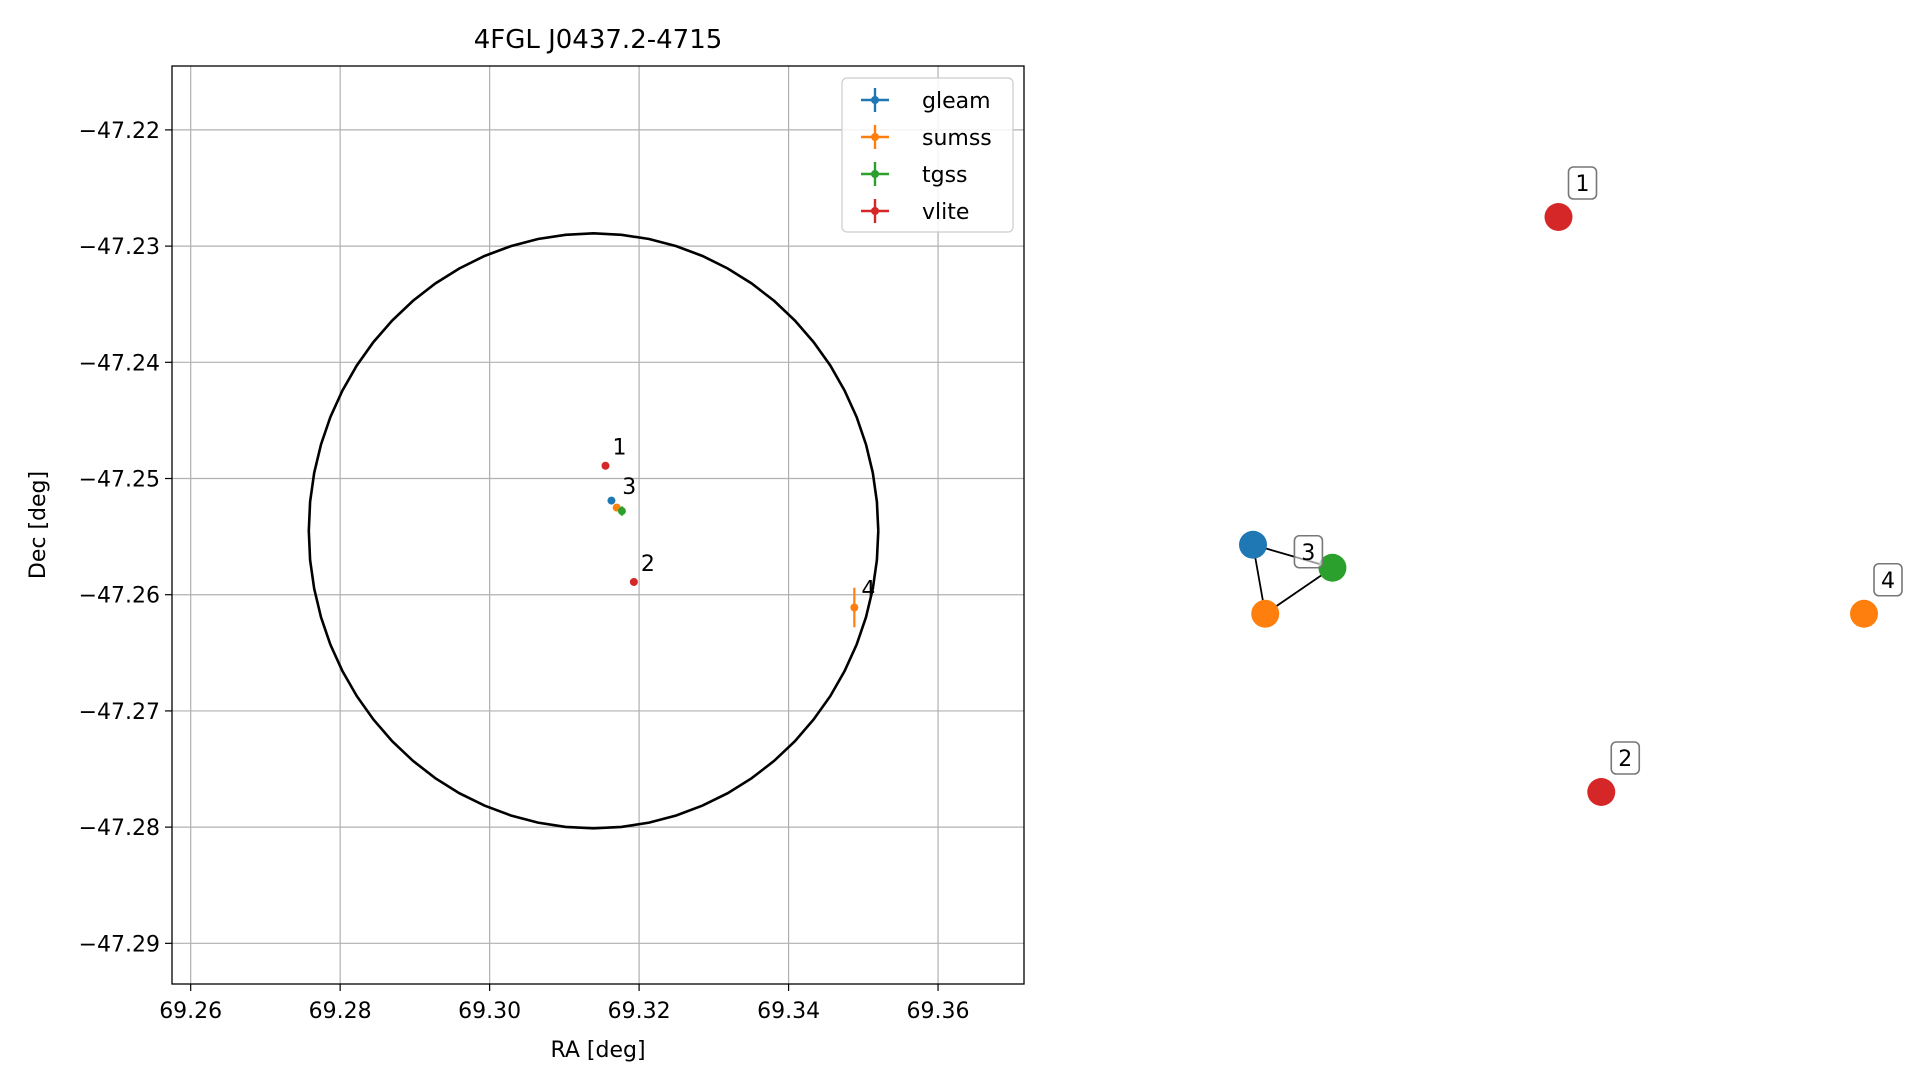  I want to click on graph-label-text: 3, so click(1308, 553).